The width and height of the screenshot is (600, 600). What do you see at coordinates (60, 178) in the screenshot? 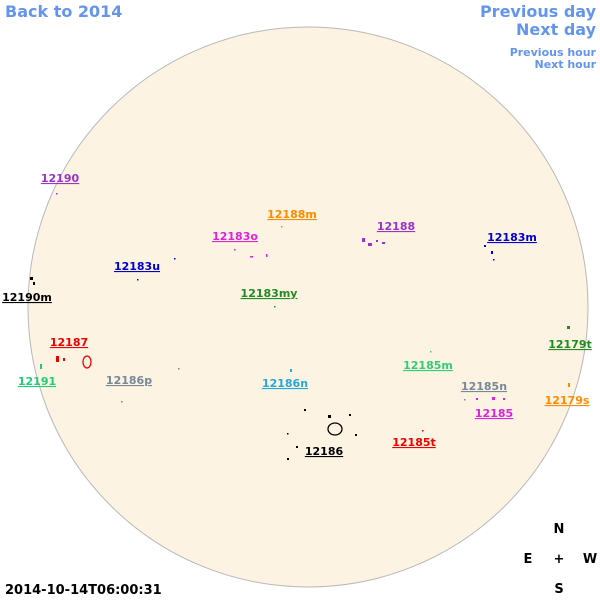
I see `region-label: 12190` at bounding box center [60, 178].